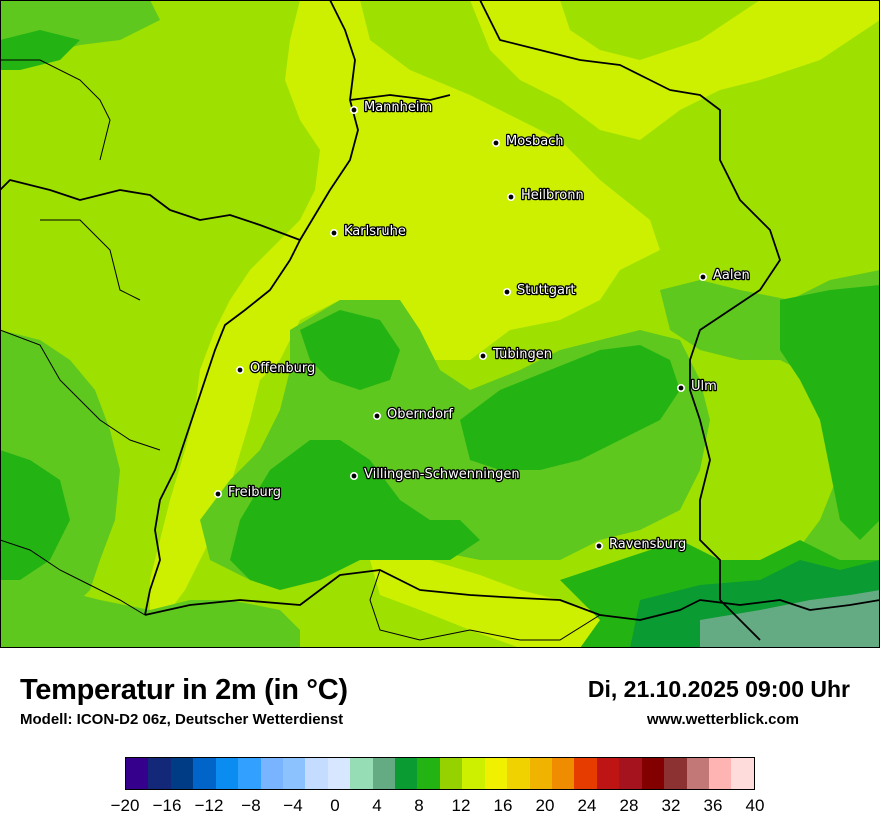 This screenshot has height=830, width=880. I want to click on colorbar-tick-label: 16, so click(503, 805).